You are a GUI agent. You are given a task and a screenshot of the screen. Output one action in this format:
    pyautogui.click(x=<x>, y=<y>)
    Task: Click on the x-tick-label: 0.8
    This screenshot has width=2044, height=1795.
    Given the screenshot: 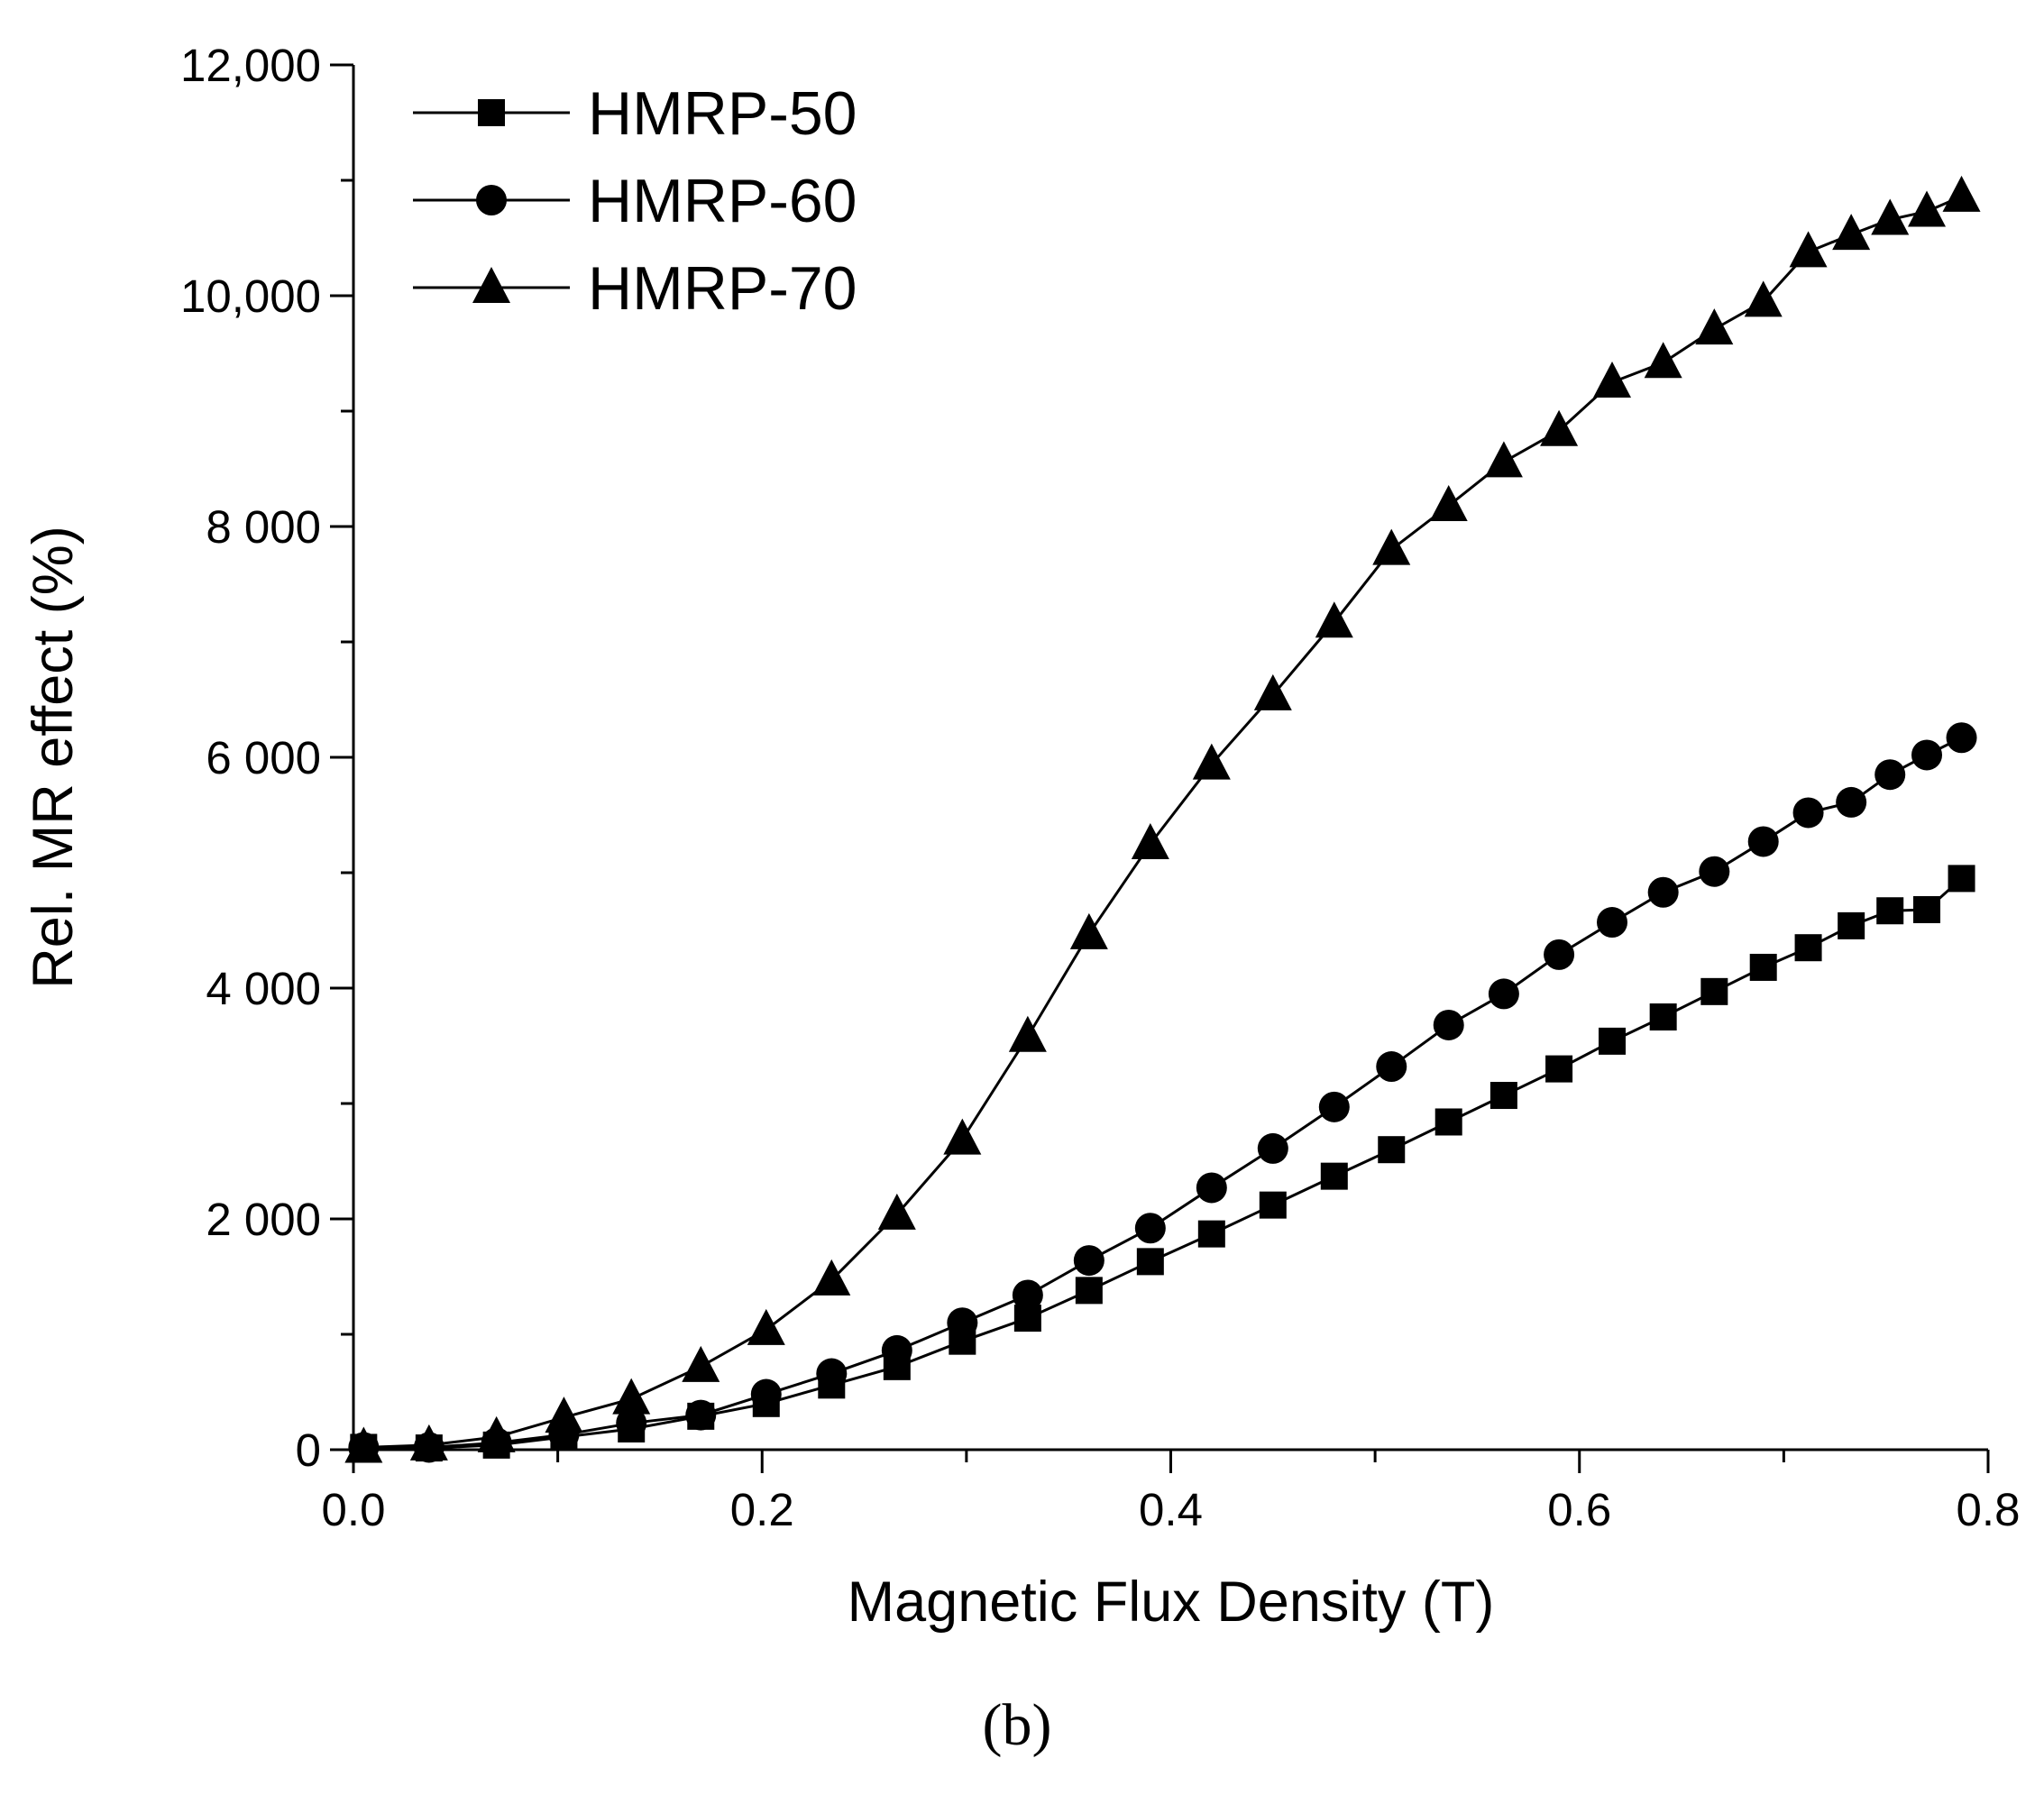 What is the action you would take?
    pyautogui.click(x=1989, y=1509)
    